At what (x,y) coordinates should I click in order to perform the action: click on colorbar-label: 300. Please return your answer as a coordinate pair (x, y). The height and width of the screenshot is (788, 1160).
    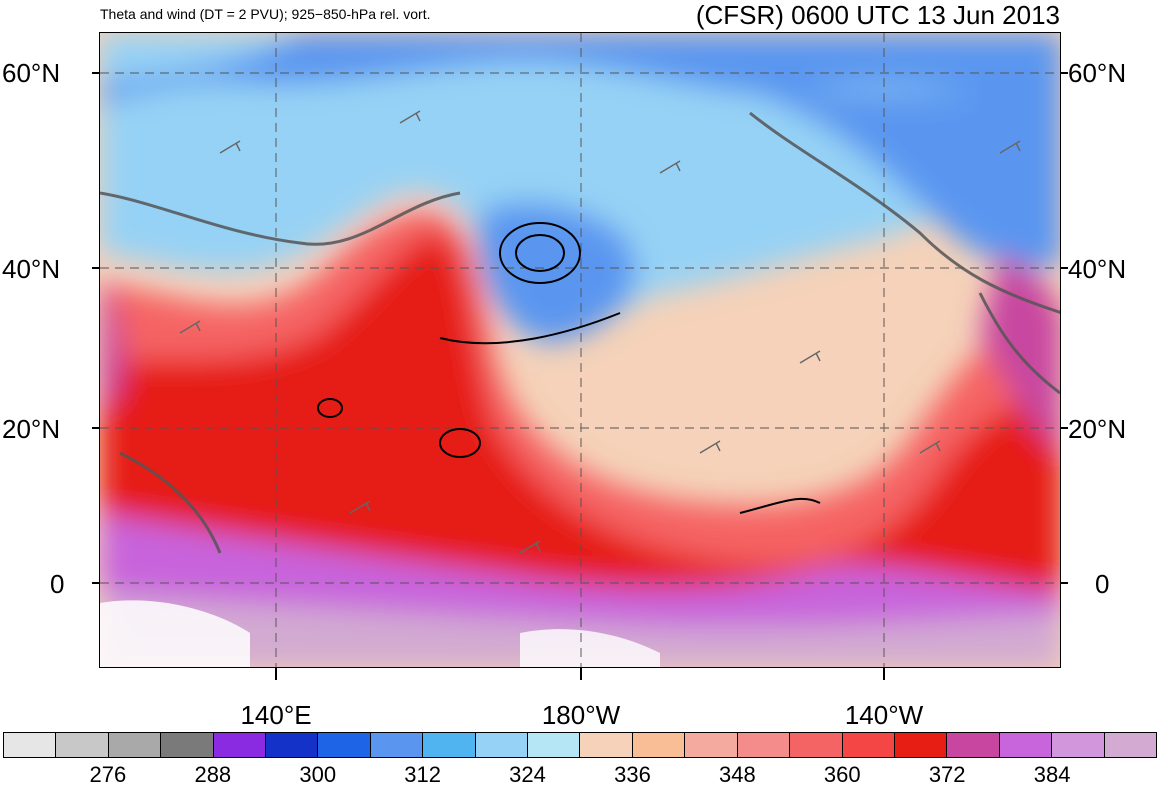
    Looking at the image, I should click on (318, 774).